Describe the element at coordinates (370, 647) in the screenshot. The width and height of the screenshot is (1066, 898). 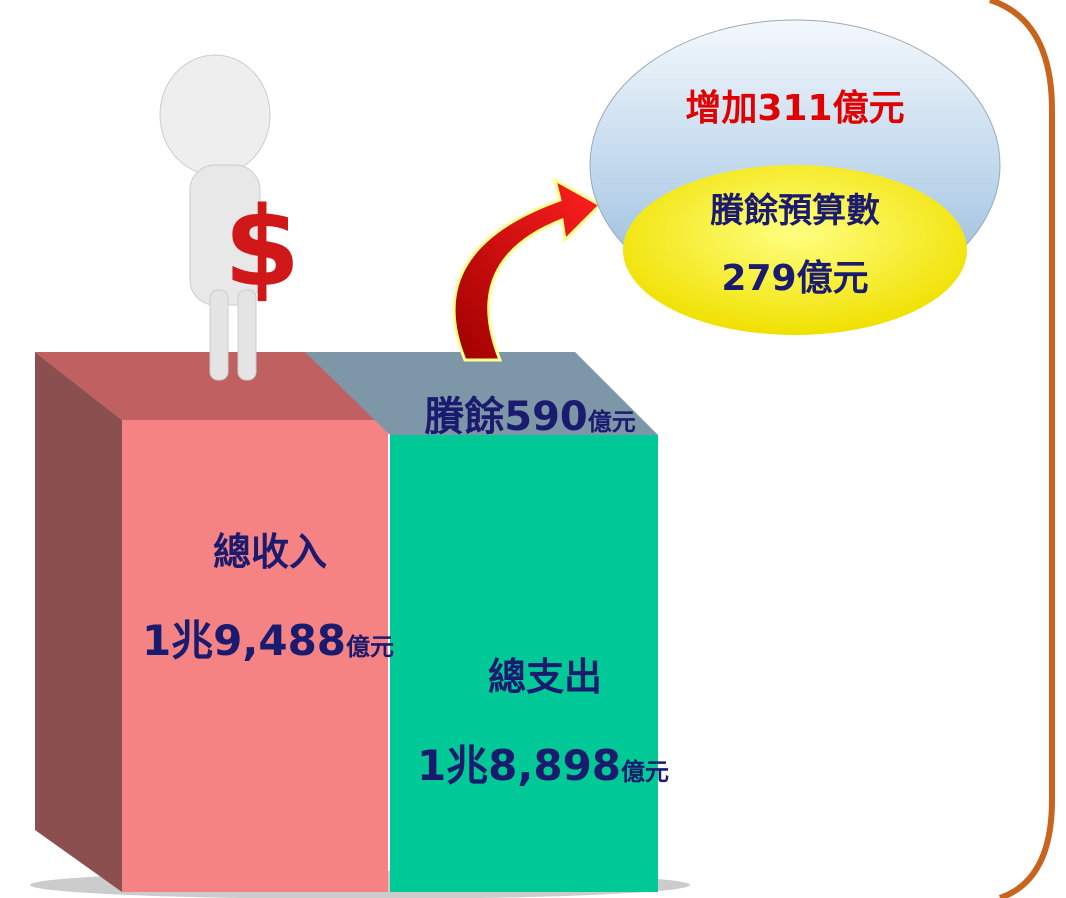
I see `revenue-unit: 億元` at that location.